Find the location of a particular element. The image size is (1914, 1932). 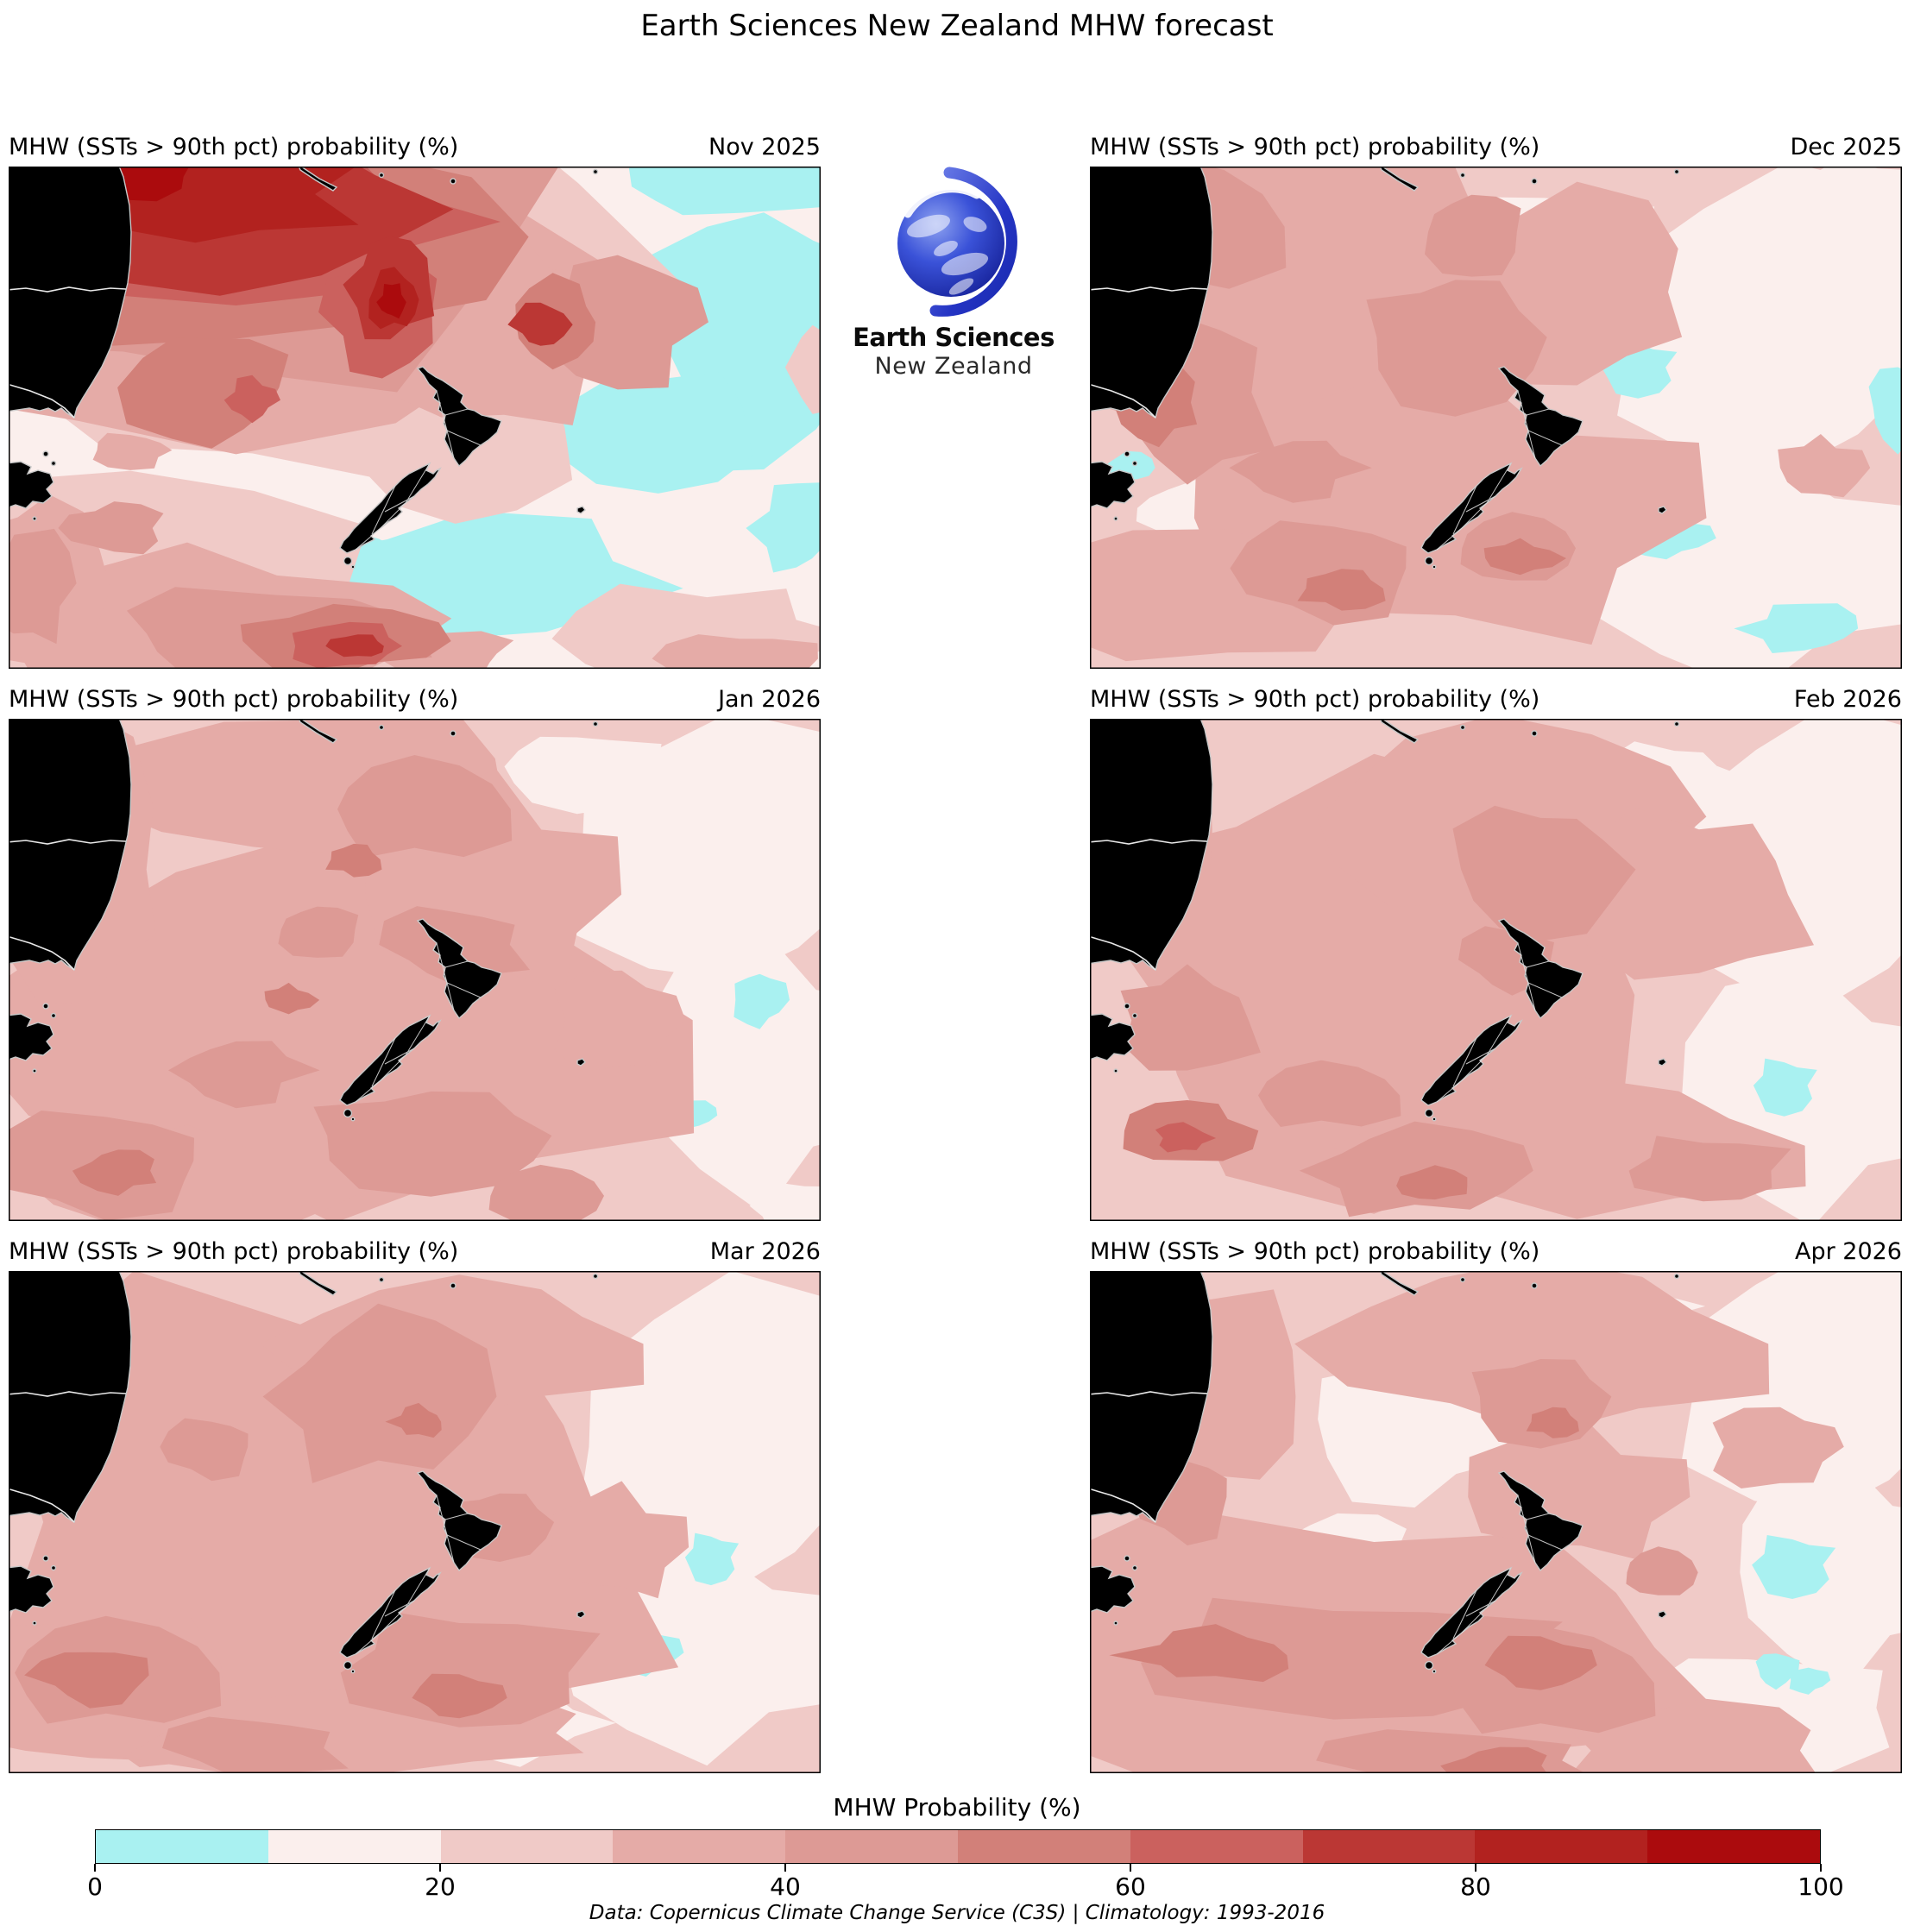

mhw-map-apr-2026 is located at coordinates (1496, 1522).